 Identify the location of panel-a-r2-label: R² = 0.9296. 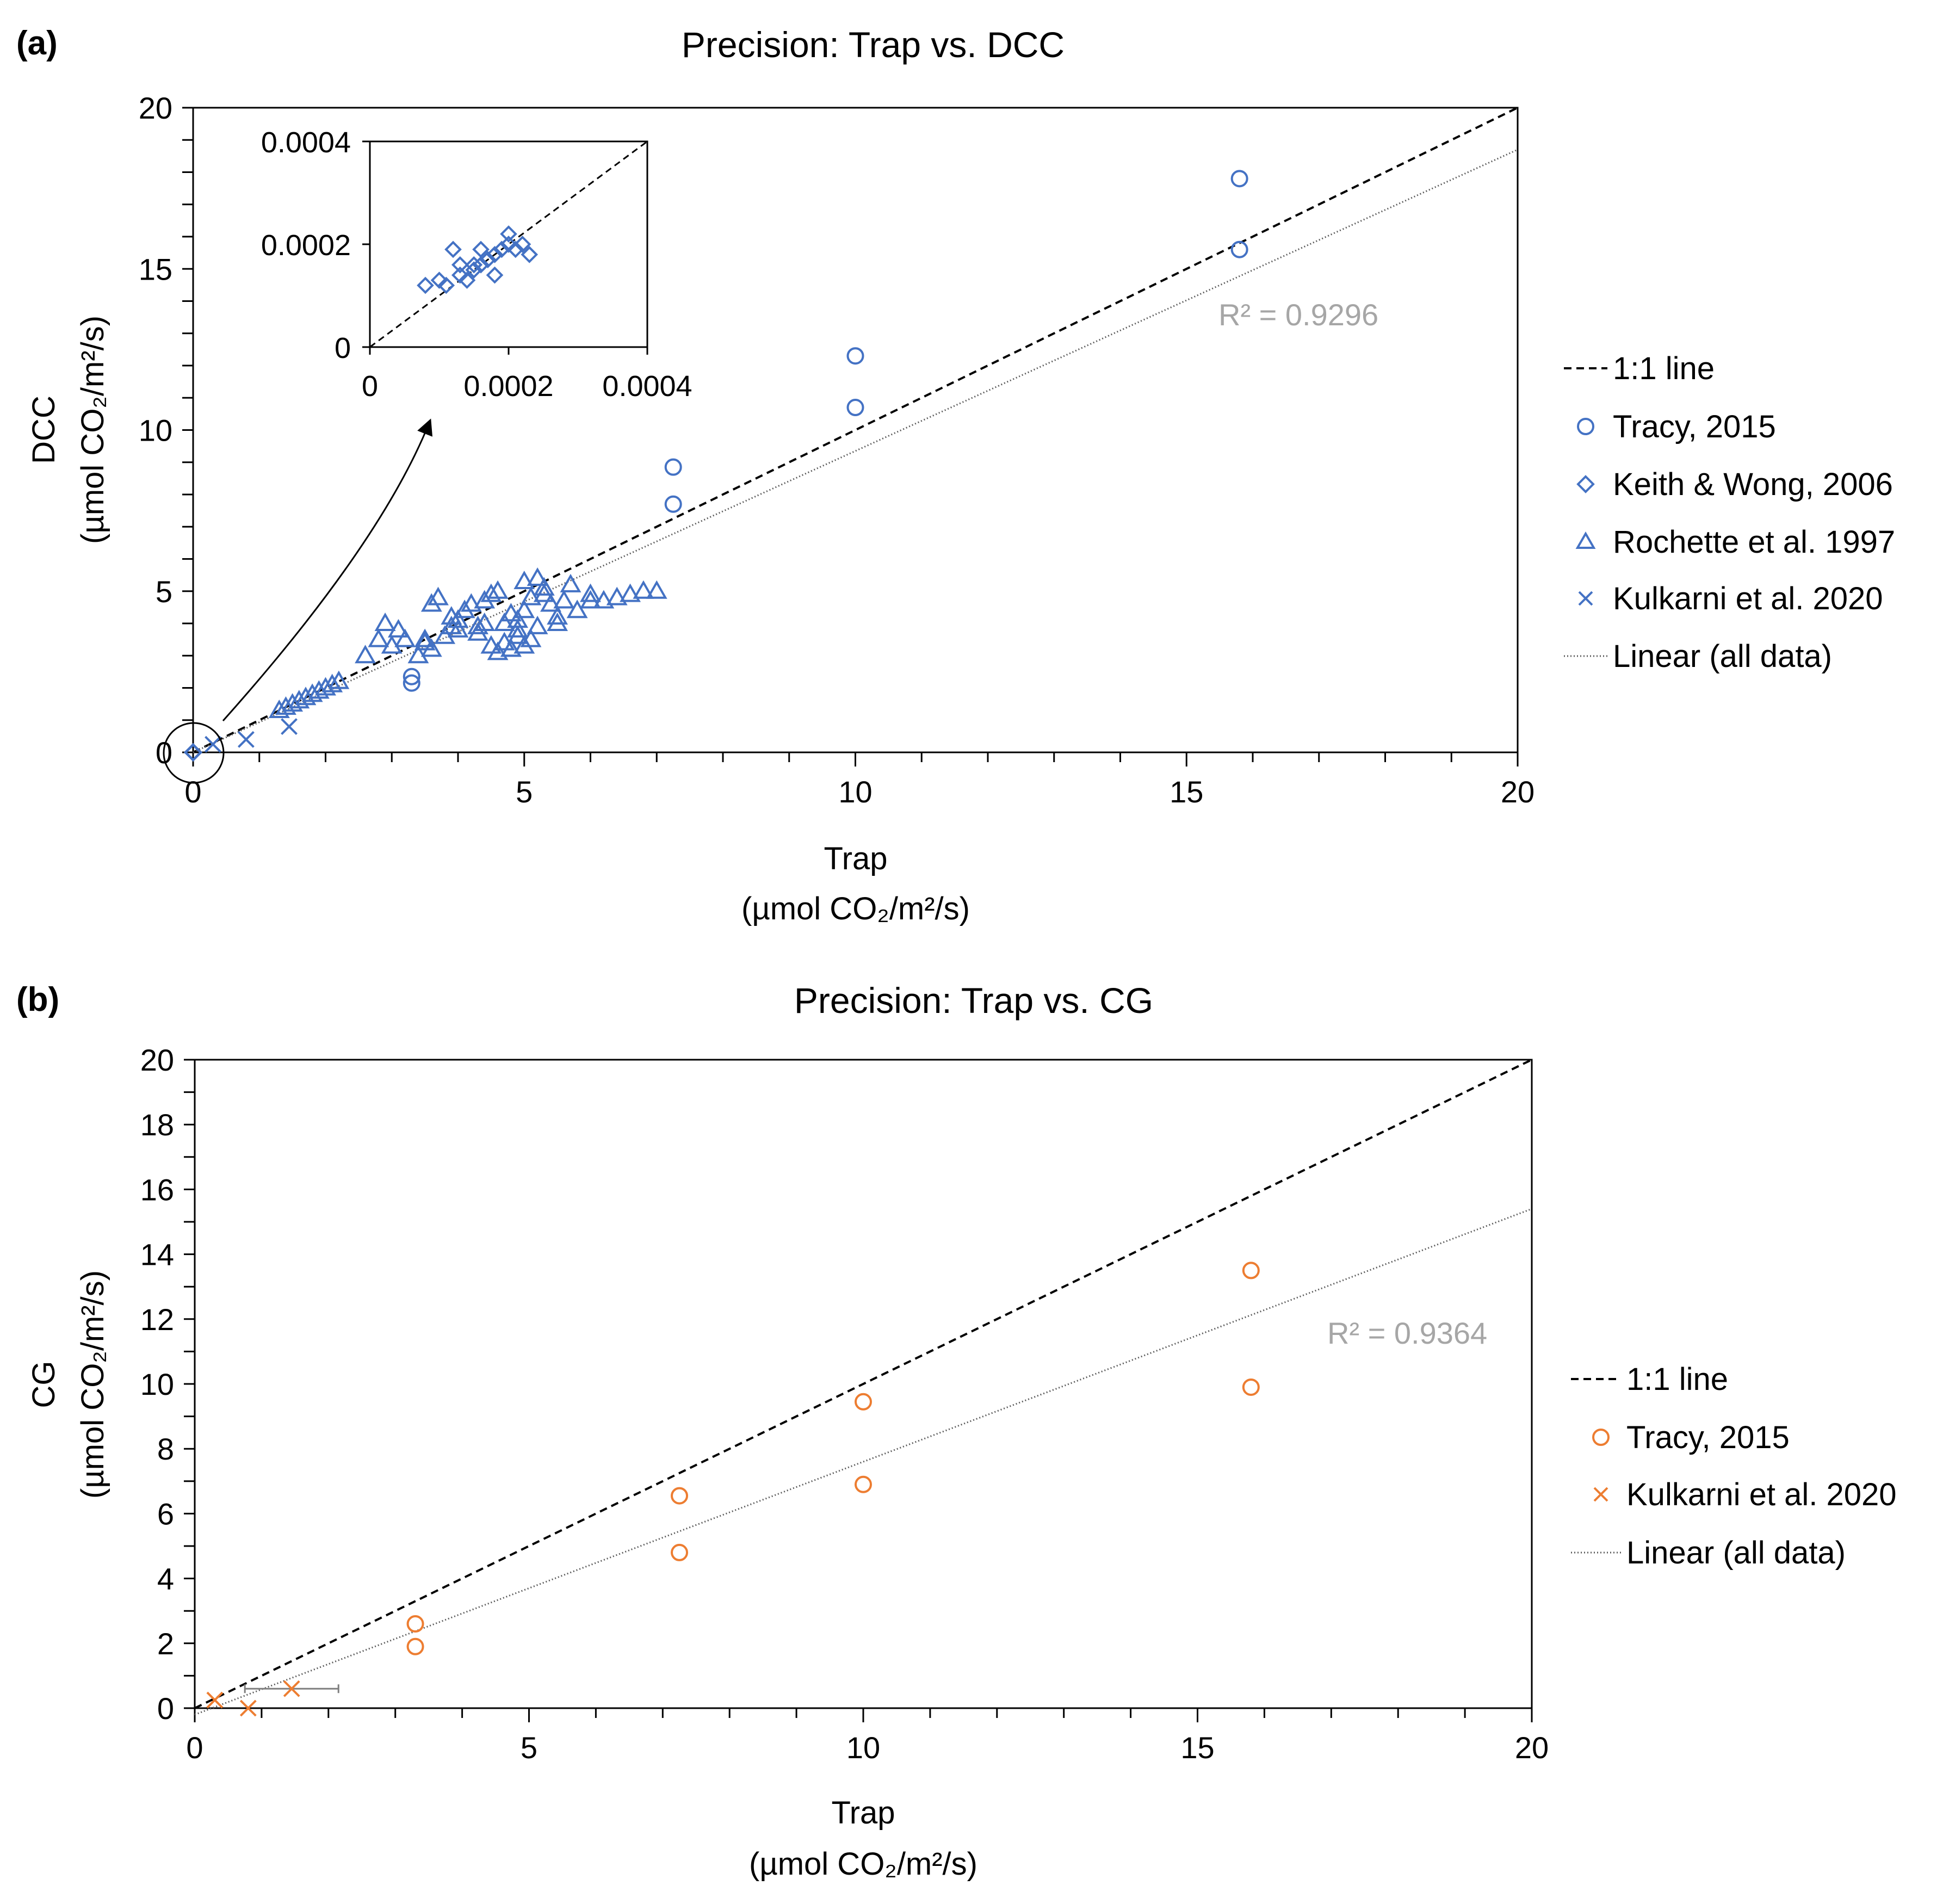
(1298, 315).